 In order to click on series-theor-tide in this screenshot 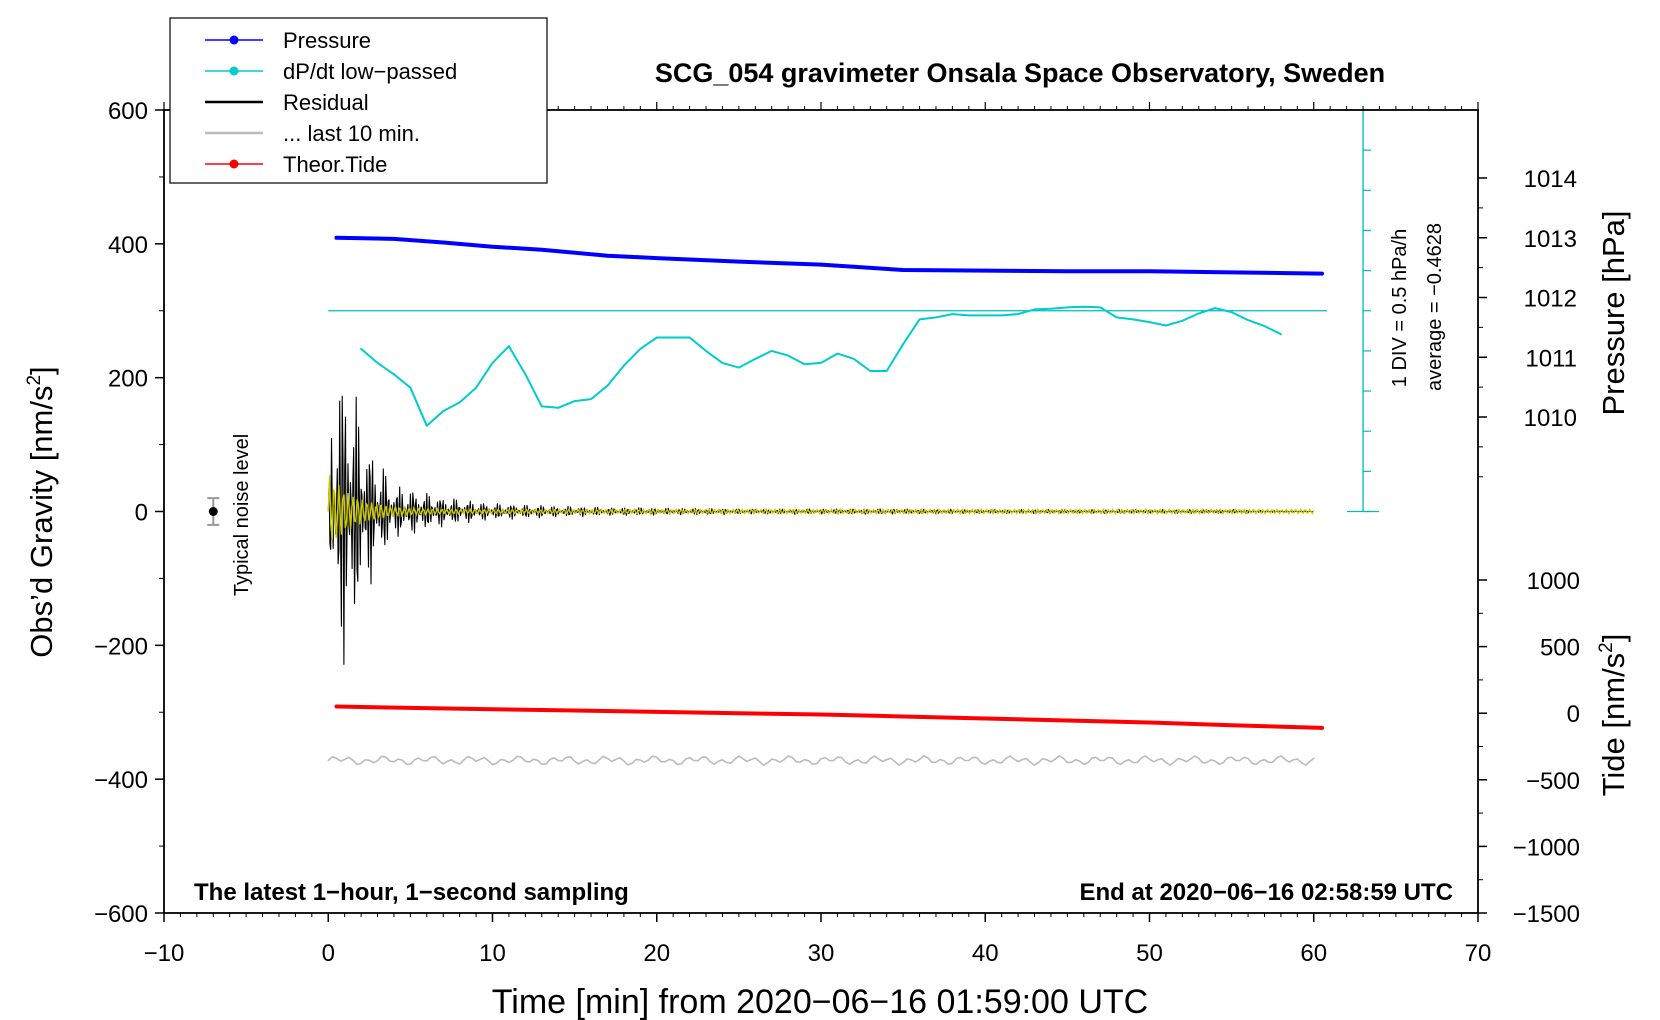, I will do `click(829, 717)`.